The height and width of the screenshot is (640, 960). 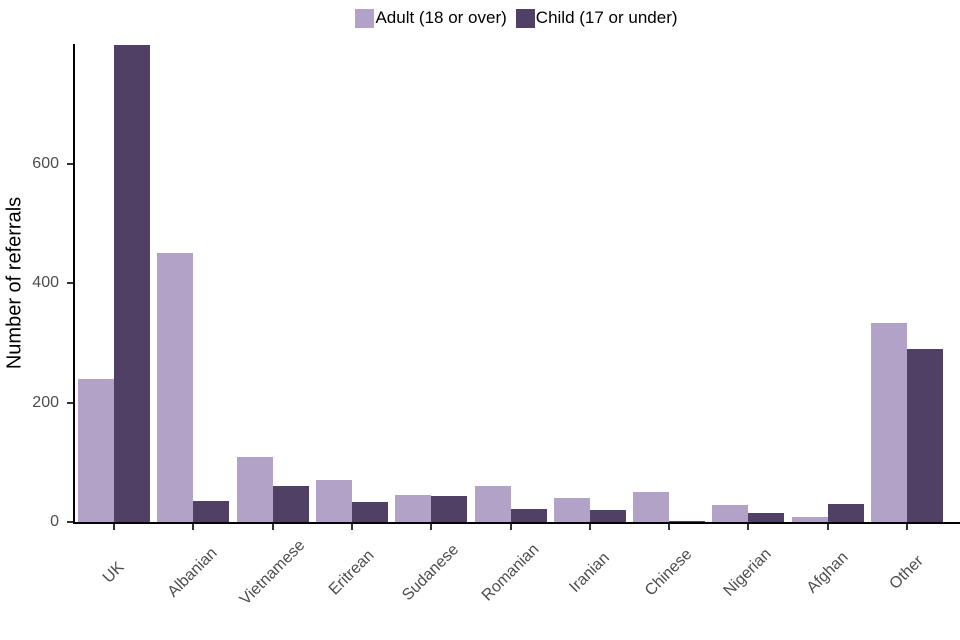 What do you see at coordinates (413, 508) in the screenshot?
I see `bar-adult-sudanese` at bounding box center [413, 508].